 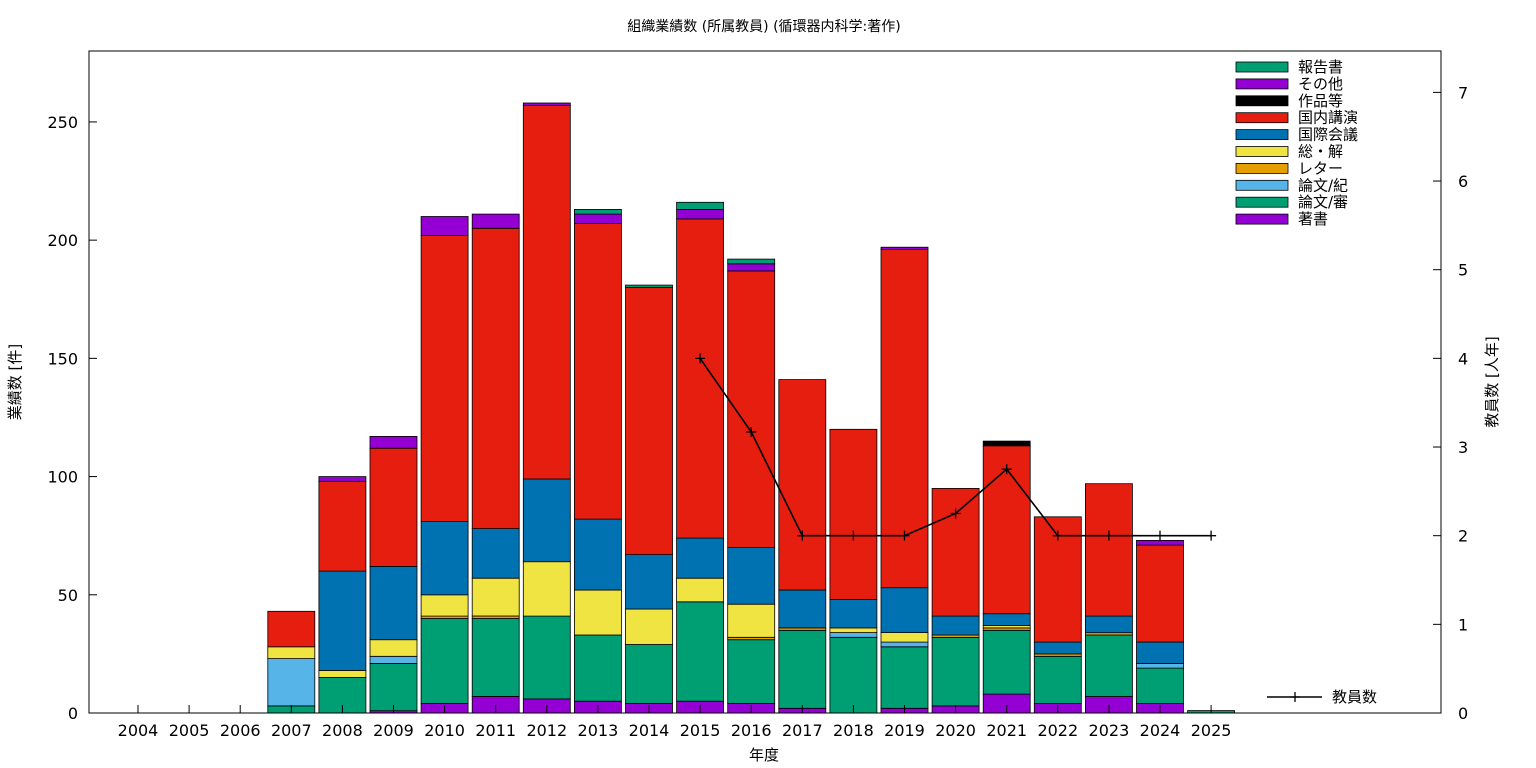 What do you see at coordinates (62, 240) in the screenshot?
I see `y-tick-label: 200` at bounding box center [62, 240].